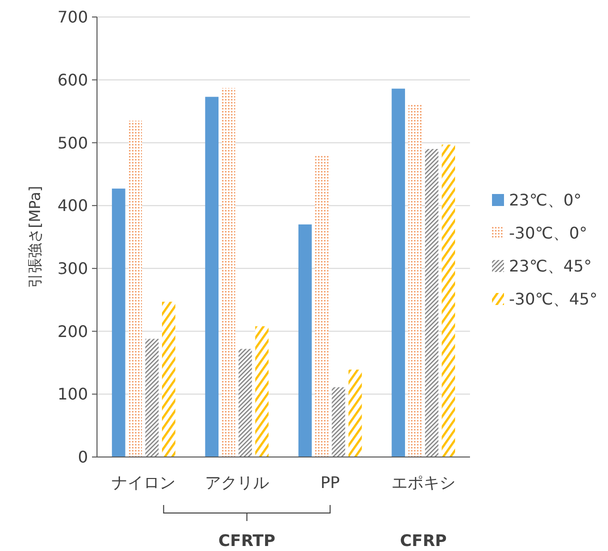 This screenshot has height=551, width=608. I want to click on text: CFRP, so click(424, 540).